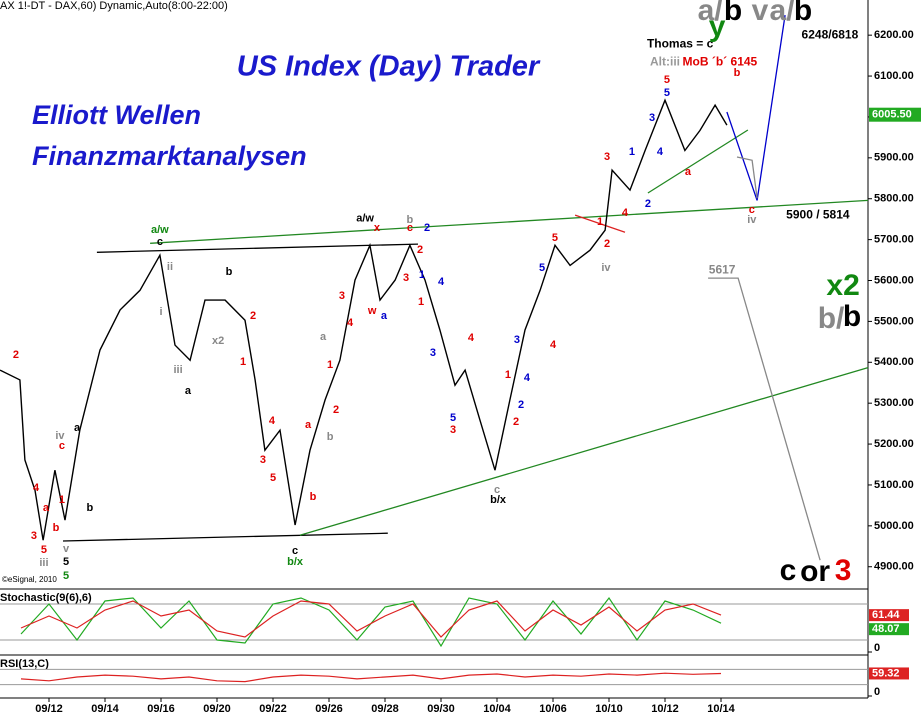  Describe the element at coordinates (553, 709) in the screenshot. I see `x-tick-label: 10/06` at that location.